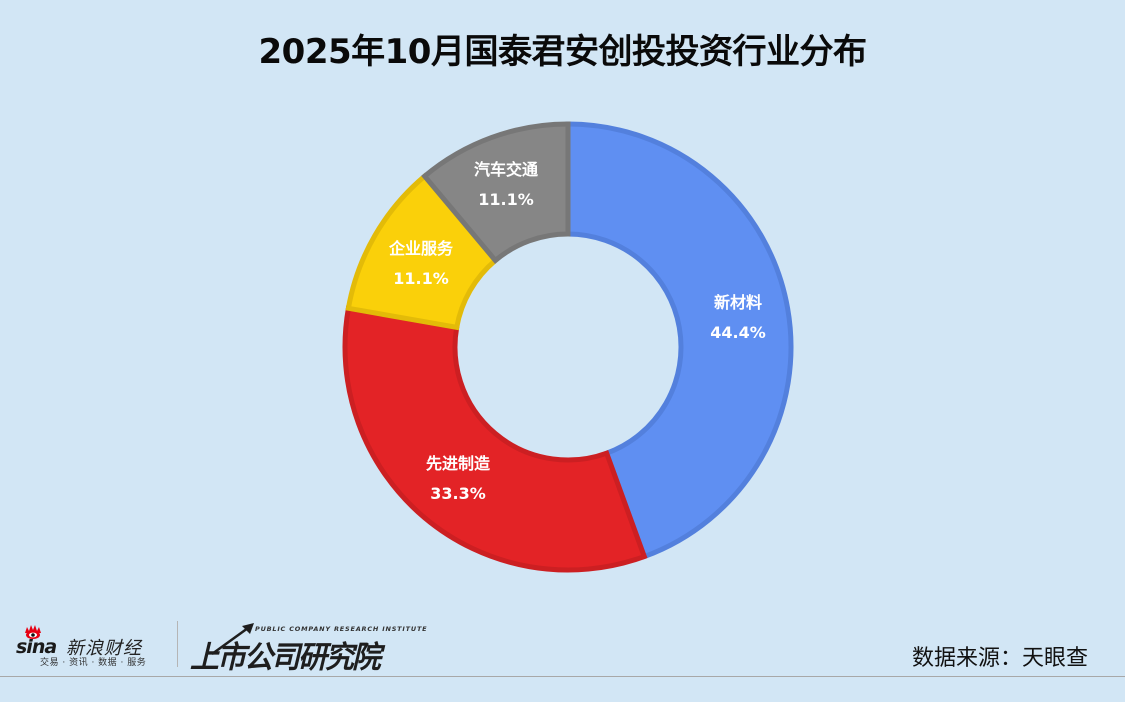 Image resolution: width=1125 pixels, height=702 pixels. I want to click on footer-divider, so click(562, 676).